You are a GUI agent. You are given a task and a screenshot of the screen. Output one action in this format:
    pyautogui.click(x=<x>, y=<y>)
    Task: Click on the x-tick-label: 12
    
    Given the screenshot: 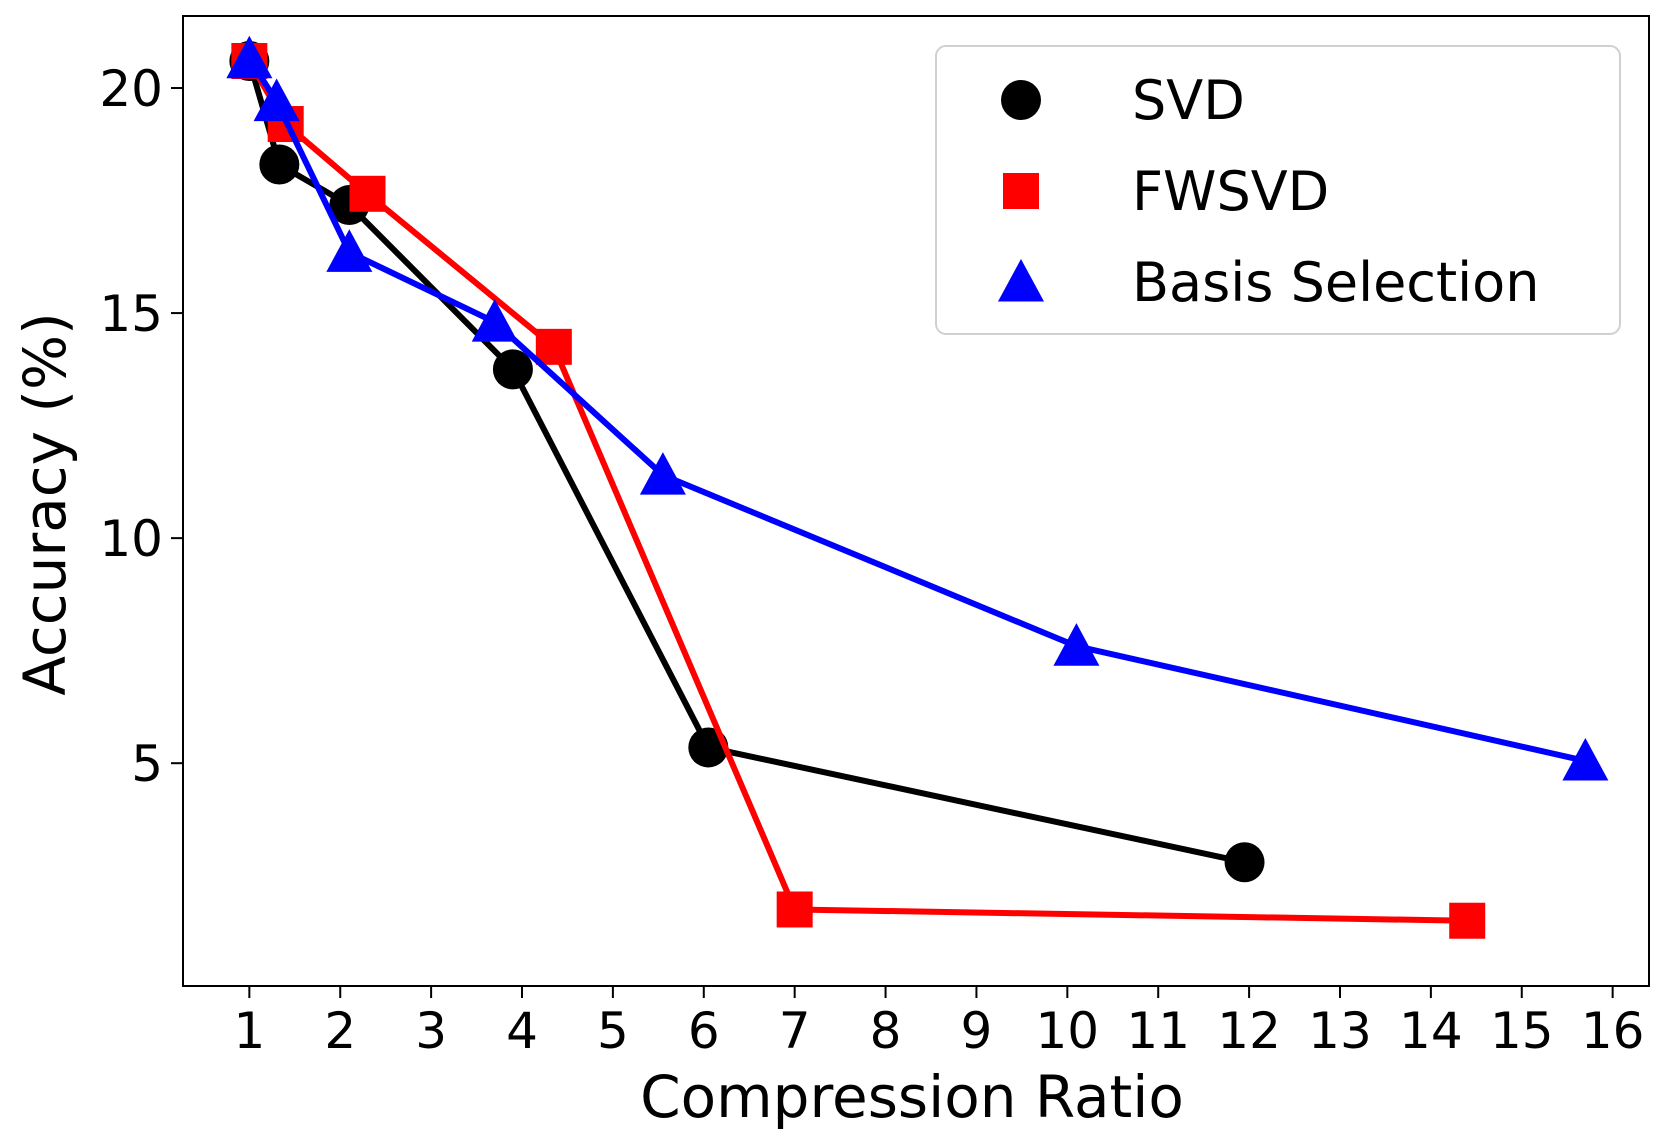 What is the action you would take?
    pyautogui.click(x=1249, y=1031)
    